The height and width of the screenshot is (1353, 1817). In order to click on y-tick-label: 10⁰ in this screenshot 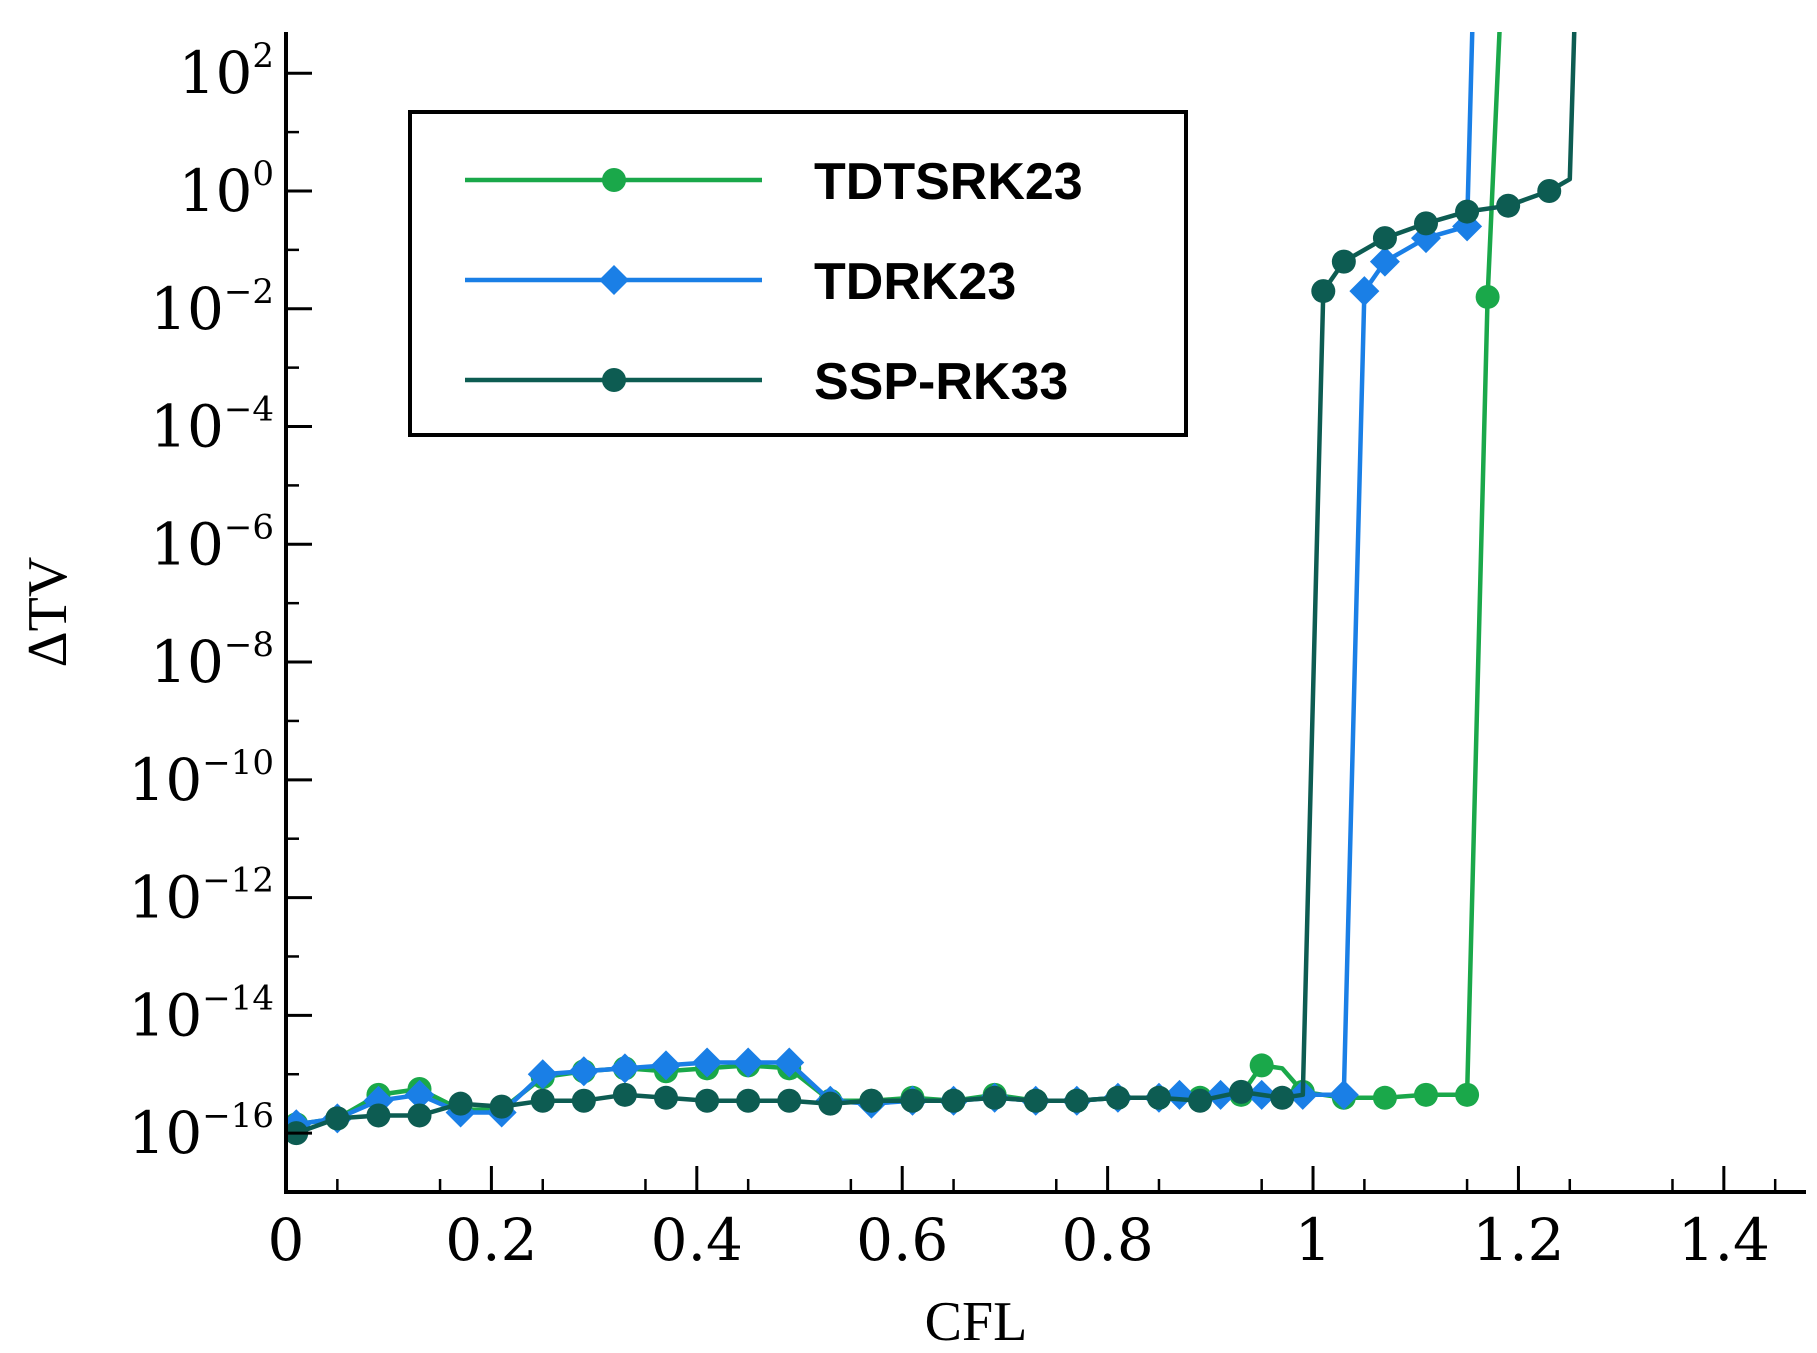, I will do `click(226, 189)`.